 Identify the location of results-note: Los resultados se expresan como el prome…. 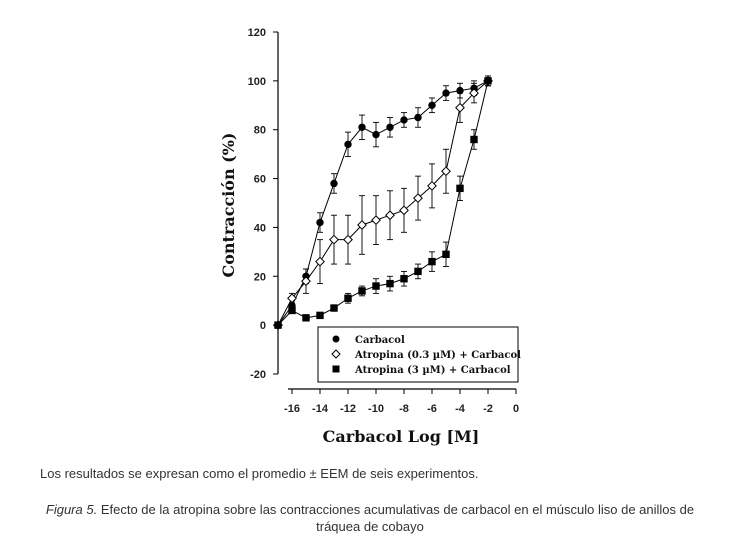
(259, 473).